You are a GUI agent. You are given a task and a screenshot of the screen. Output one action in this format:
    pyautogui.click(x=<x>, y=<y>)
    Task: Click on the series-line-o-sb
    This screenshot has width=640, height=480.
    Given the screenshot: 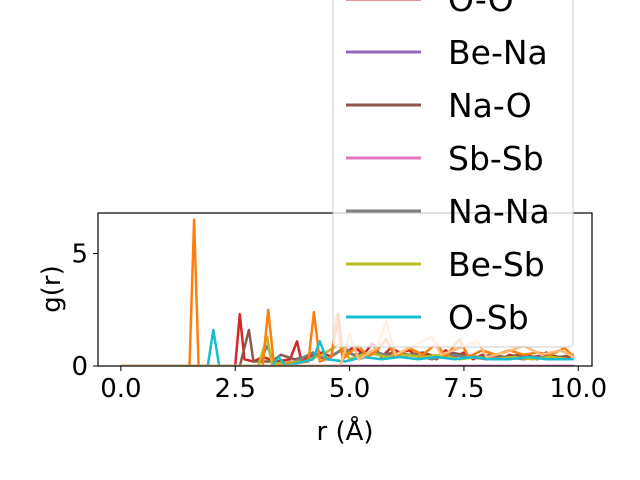 What is the action you would take?
    pyautogui.click(x=347, y=347)
    